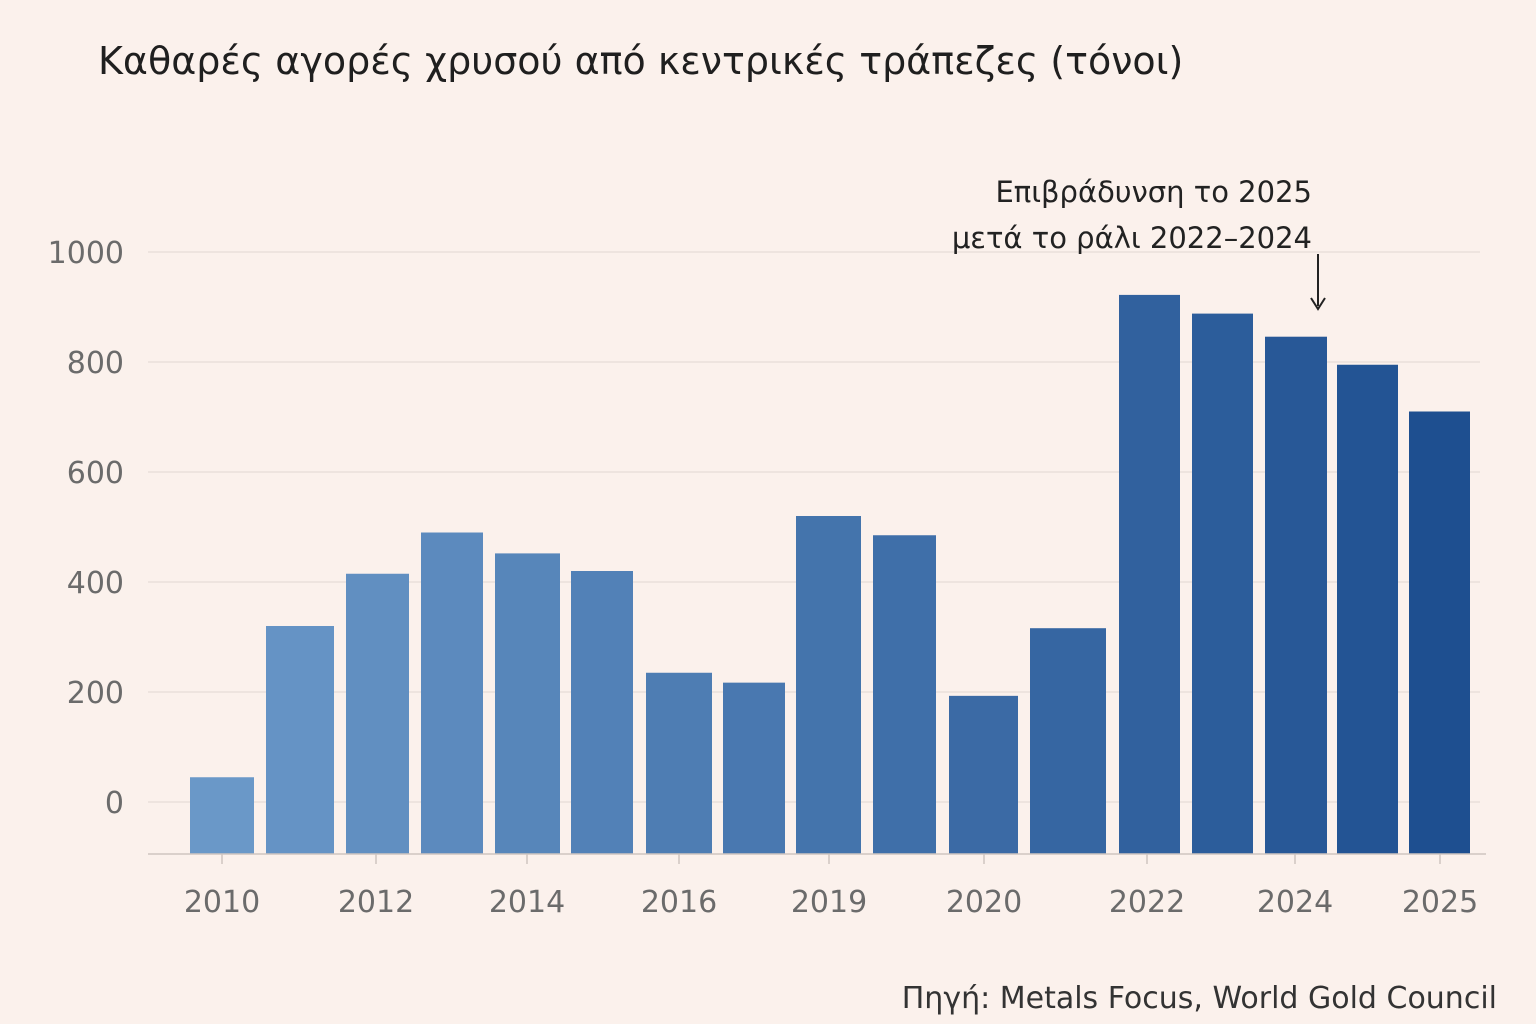 Image resolution: width=1536 pixels, height=1024 pixels. I want to click on x-tick-label: 2014, so click(527, 902).